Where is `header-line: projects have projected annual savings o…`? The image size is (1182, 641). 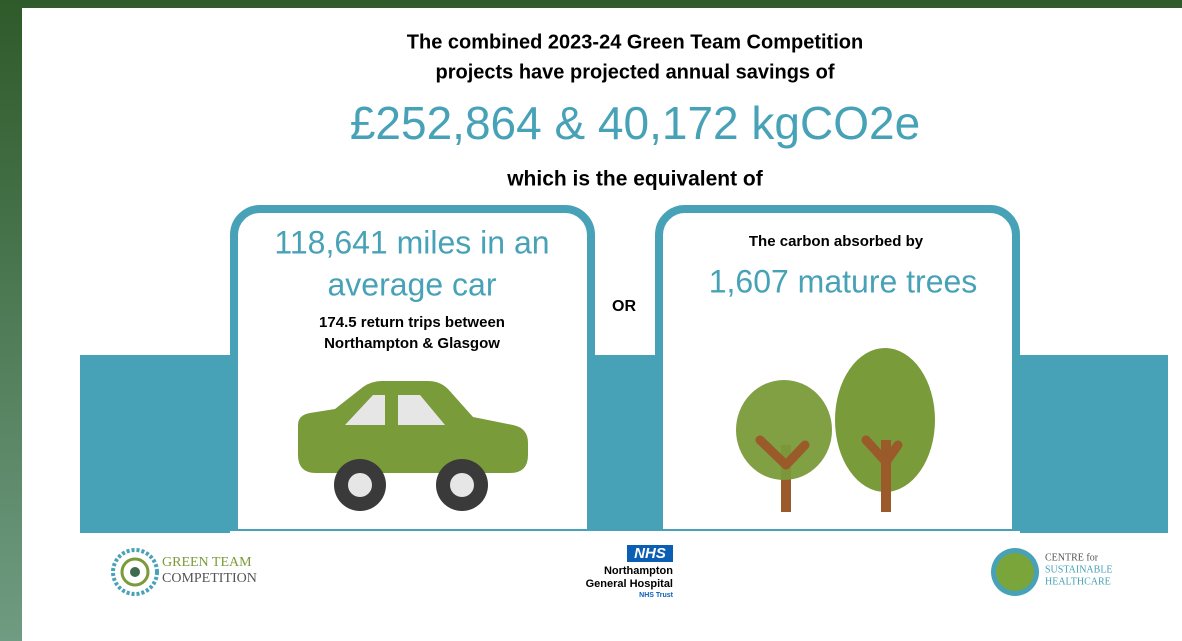
header-line: projects have projected annual savings o… is located at coordinates (634, 72).